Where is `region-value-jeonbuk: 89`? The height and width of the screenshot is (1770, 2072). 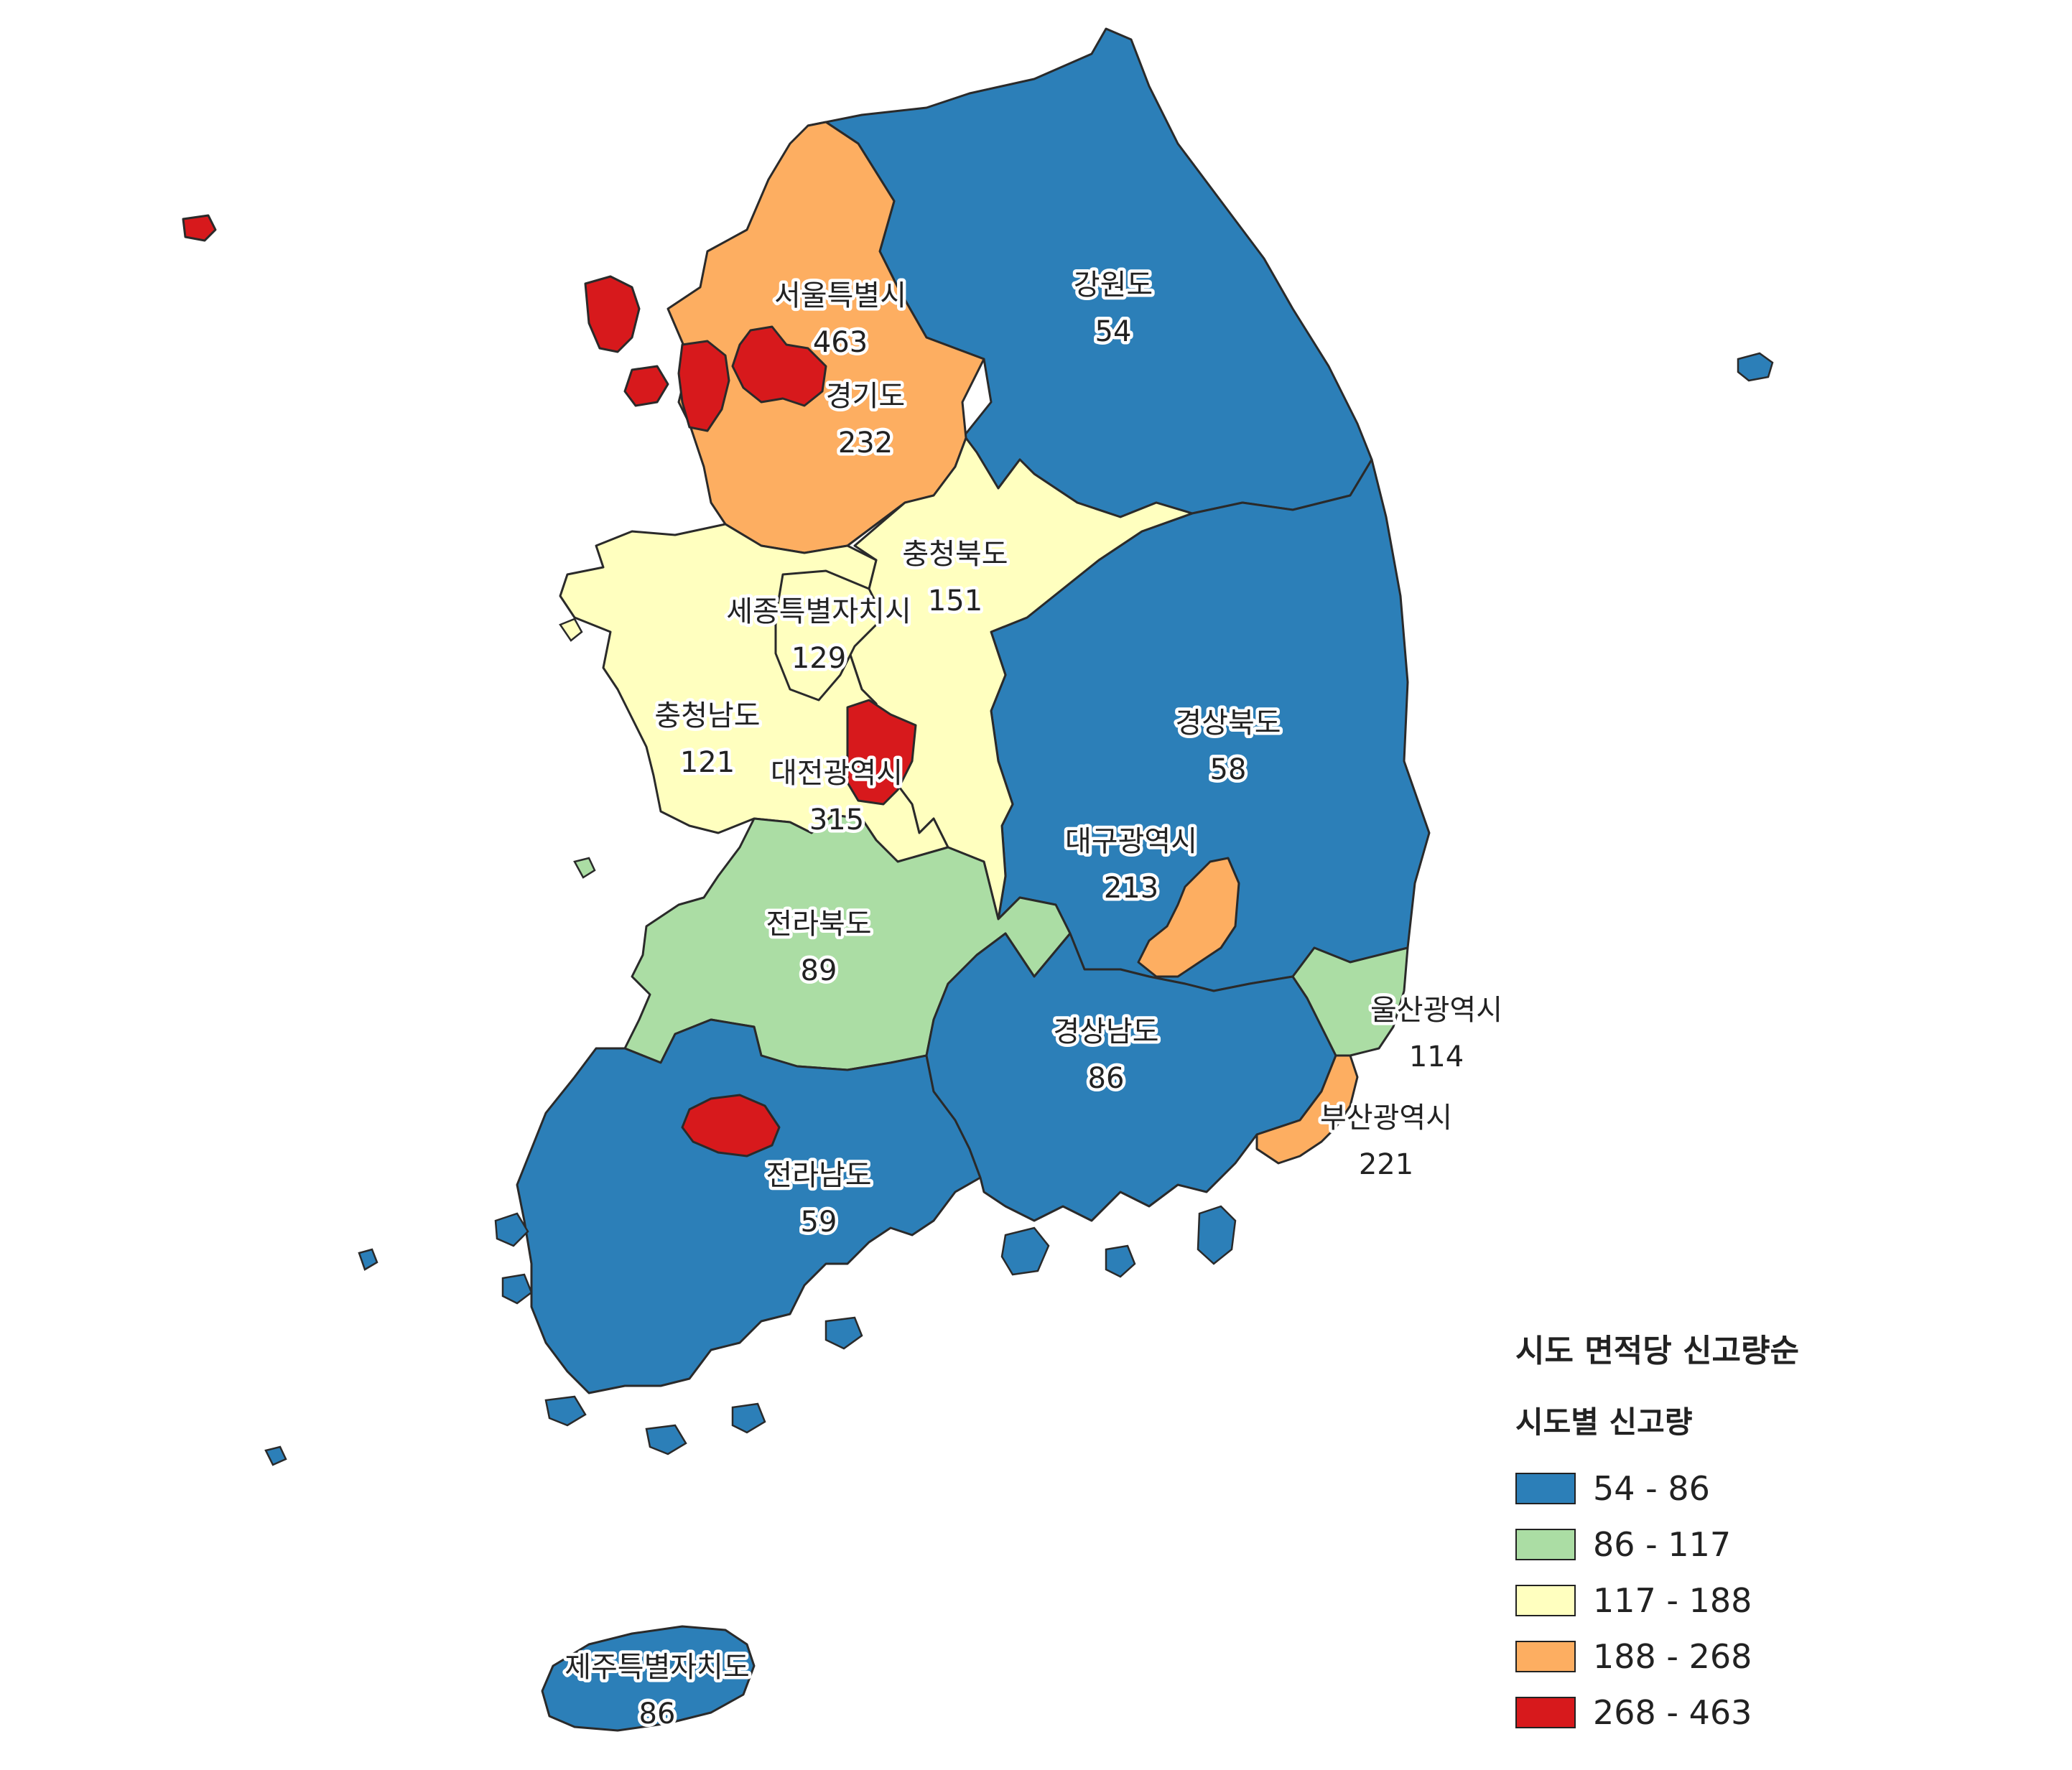 region-value-jeonbuk: 89 is located at coordinates (819, 970).